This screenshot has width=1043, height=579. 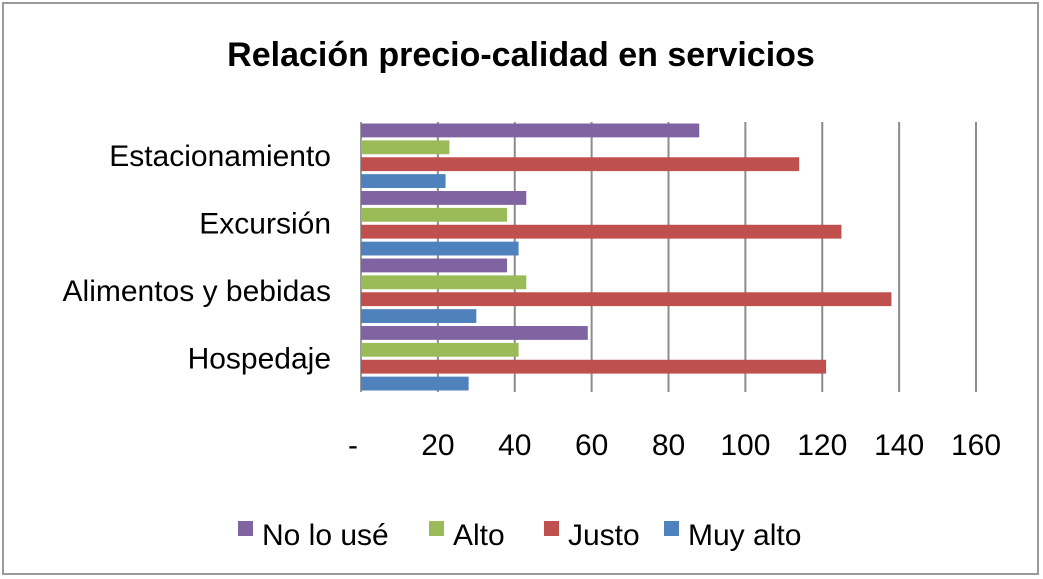 I want to click on x-tick-labels: - 20 40 60 80 100 120 140 160, so click(x=674, y=445).